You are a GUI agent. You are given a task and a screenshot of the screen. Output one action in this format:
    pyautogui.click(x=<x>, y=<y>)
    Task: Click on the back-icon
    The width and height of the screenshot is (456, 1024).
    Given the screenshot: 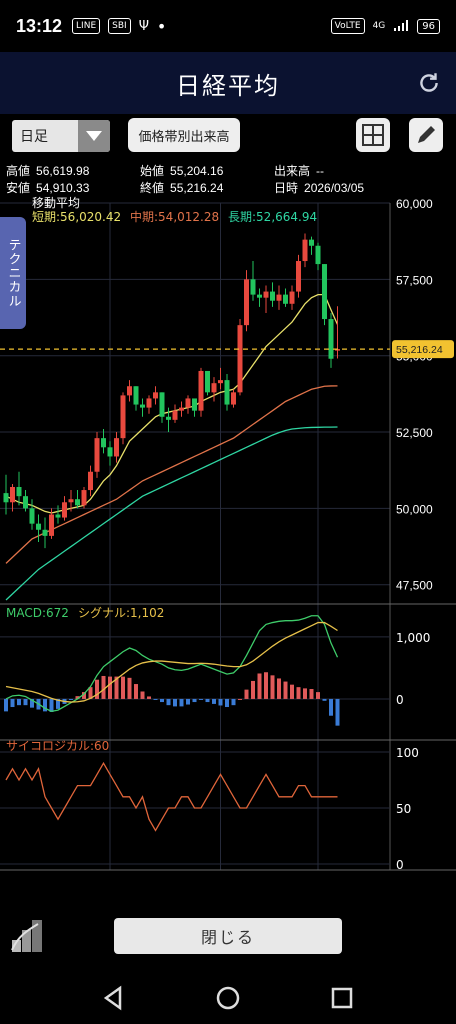 What is the action you would take?
    pyautogui.click(x=114, y=998)
    